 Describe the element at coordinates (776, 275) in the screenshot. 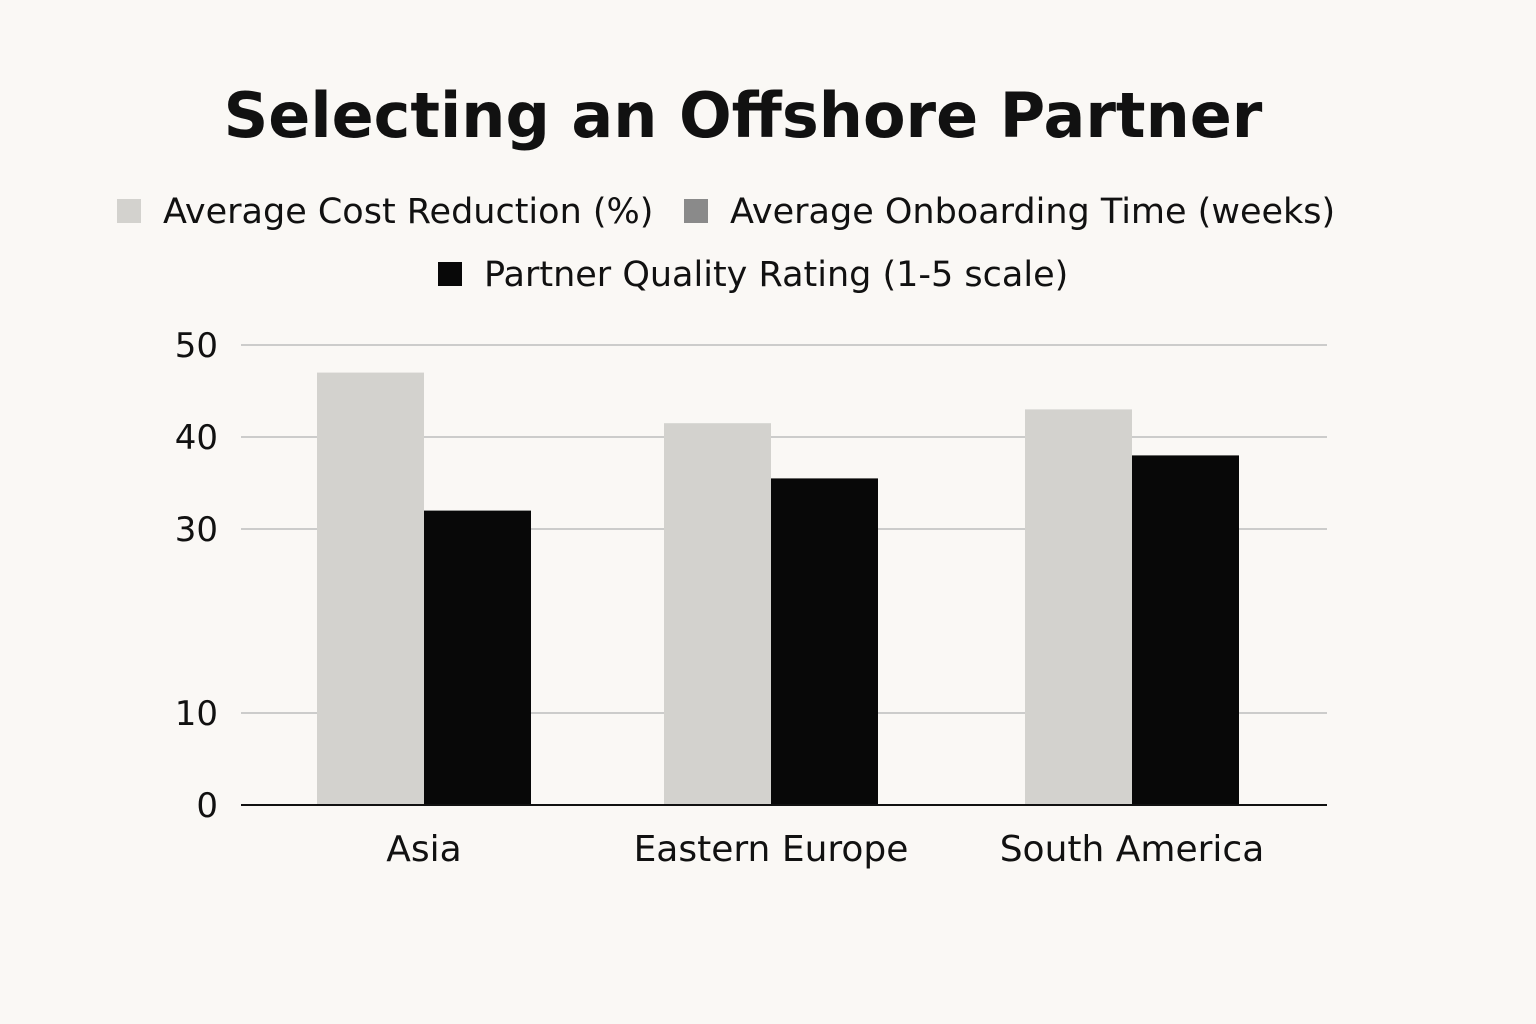

I see `legend-label-quality-rating: Partner Quality Rating (1-5 scale)` at that location.